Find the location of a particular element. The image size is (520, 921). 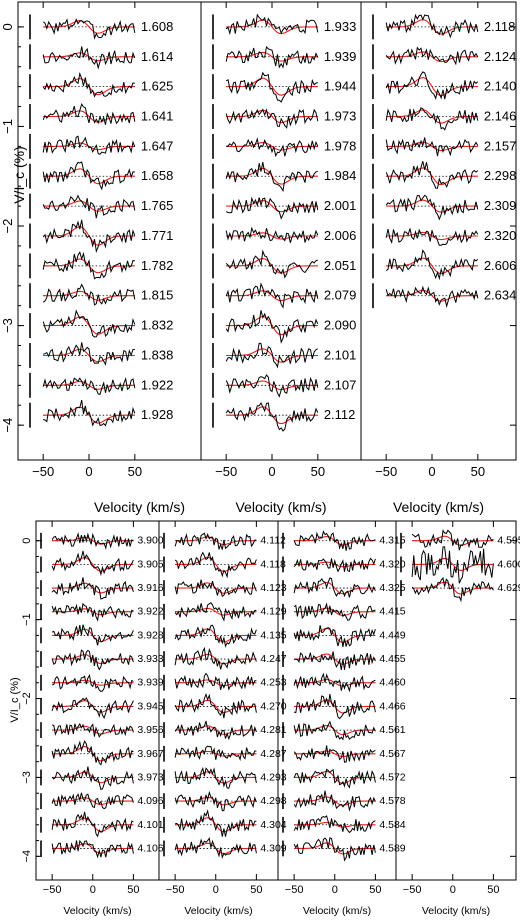

phase-label: 4.325 is located at coordinates (392, 588).